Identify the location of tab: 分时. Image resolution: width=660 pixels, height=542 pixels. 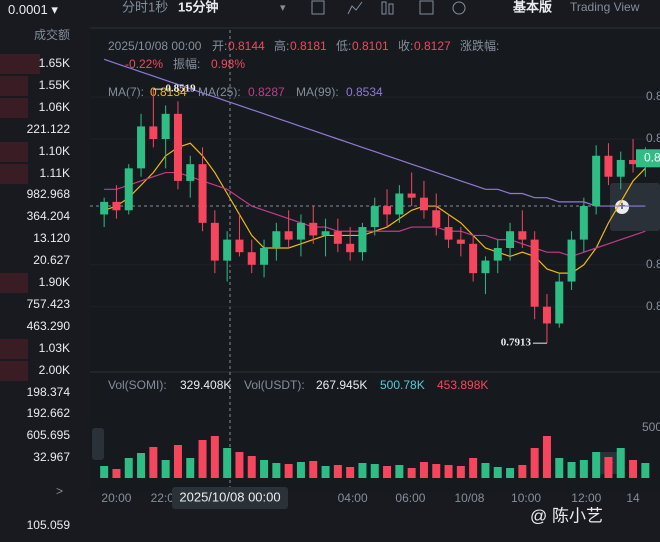
(135, 7).